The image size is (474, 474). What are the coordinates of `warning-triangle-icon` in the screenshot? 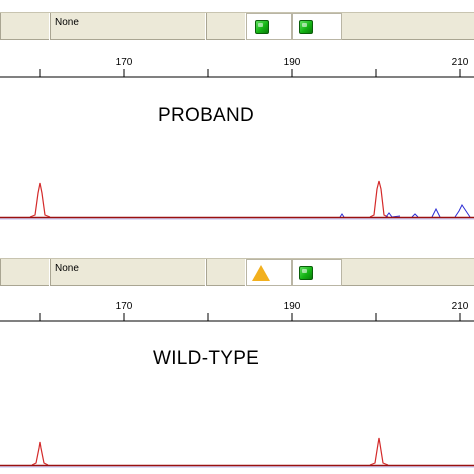 It's located at (261, 273).